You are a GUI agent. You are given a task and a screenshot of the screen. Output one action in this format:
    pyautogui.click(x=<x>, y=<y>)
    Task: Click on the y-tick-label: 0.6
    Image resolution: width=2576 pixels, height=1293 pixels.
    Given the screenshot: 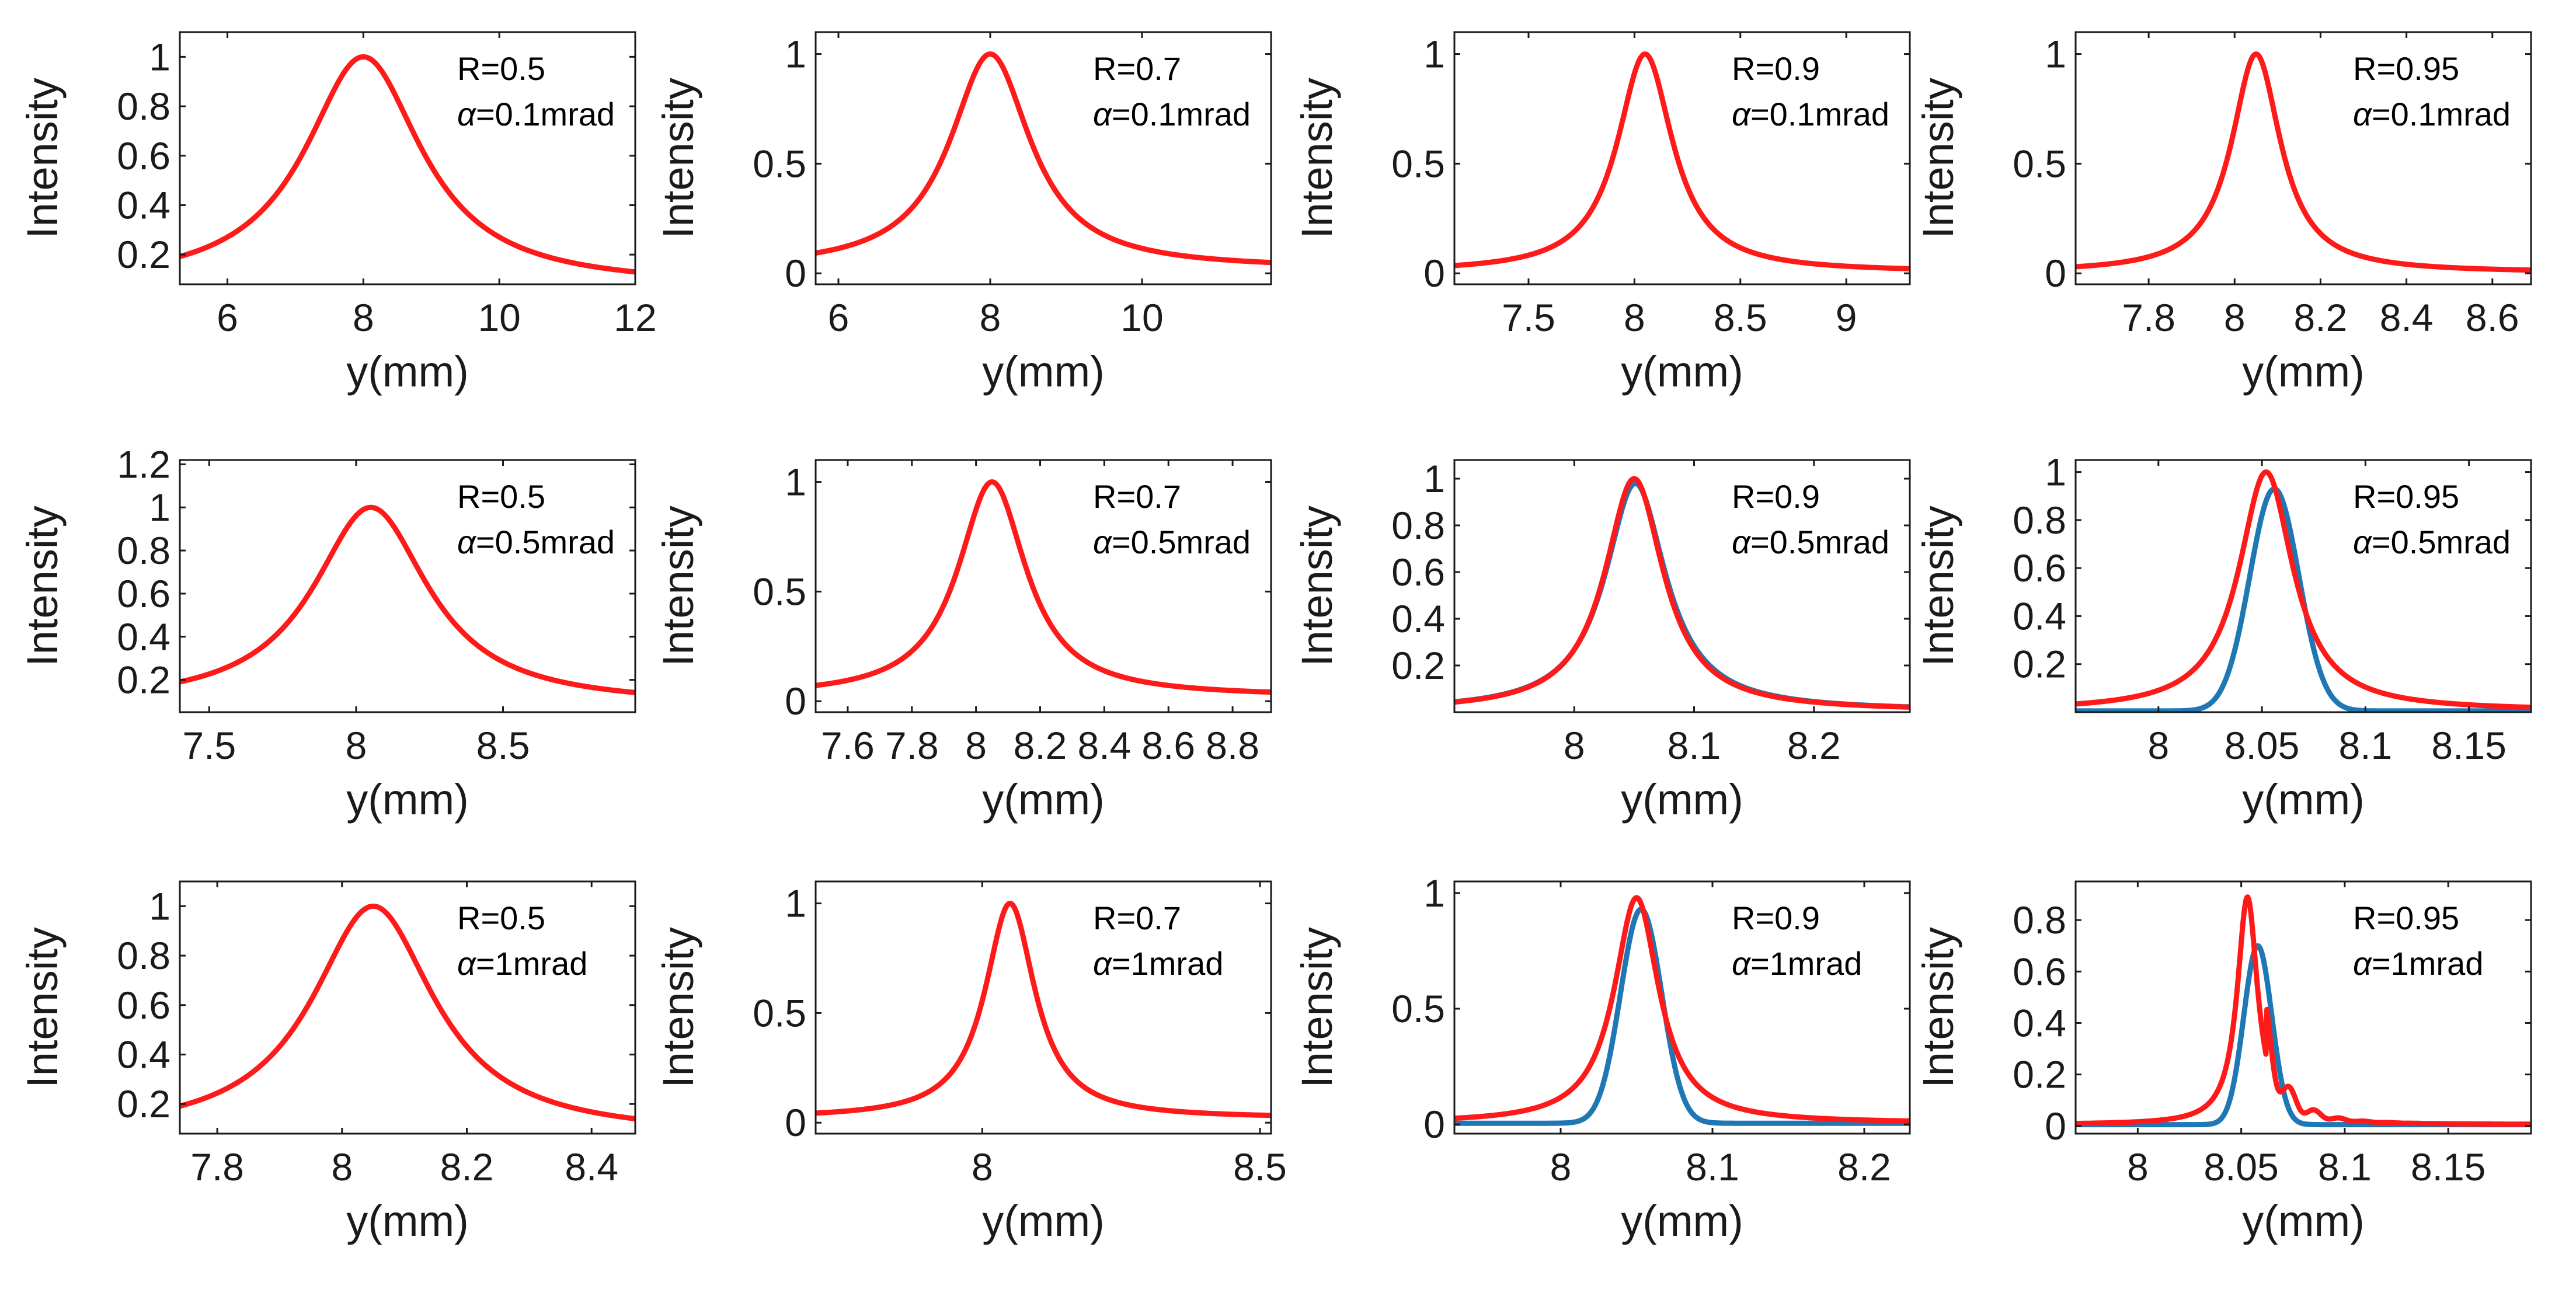 What is the action you would take?
    pyautogui.click(x=2039, y=568)
    